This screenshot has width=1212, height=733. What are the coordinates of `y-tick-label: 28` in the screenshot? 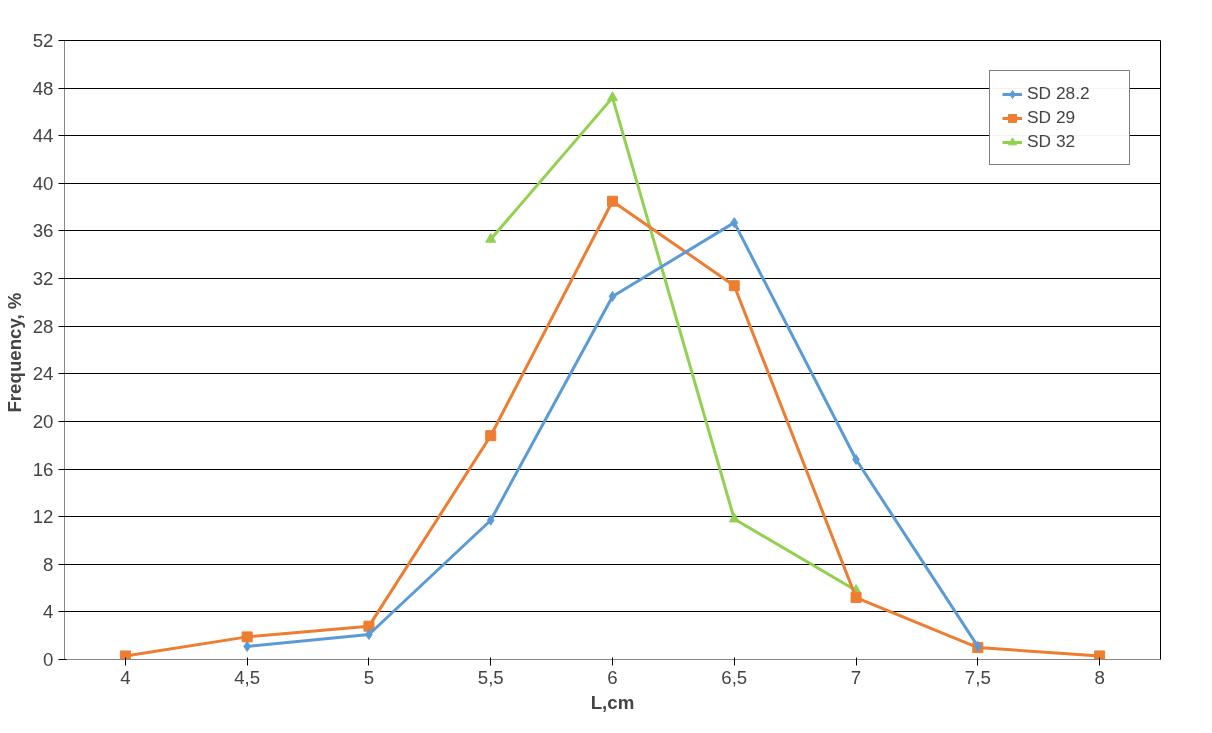 It's located at (43, 326).